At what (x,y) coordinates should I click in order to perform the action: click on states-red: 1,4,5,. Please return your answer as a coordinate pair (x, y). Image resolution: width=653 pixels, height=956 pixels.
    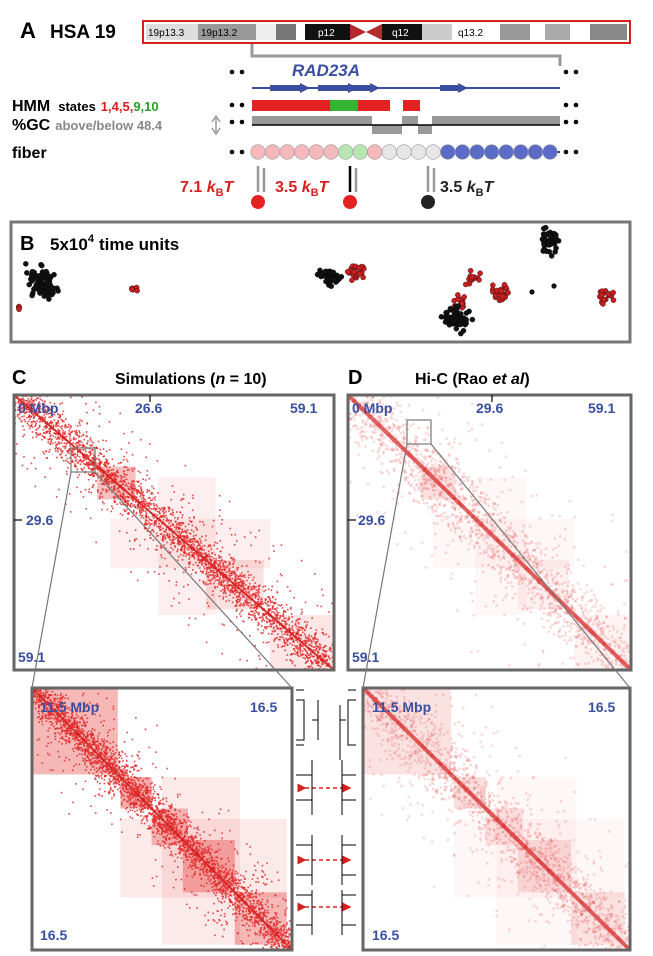
    Looking at the image, I should click on (117, 106).